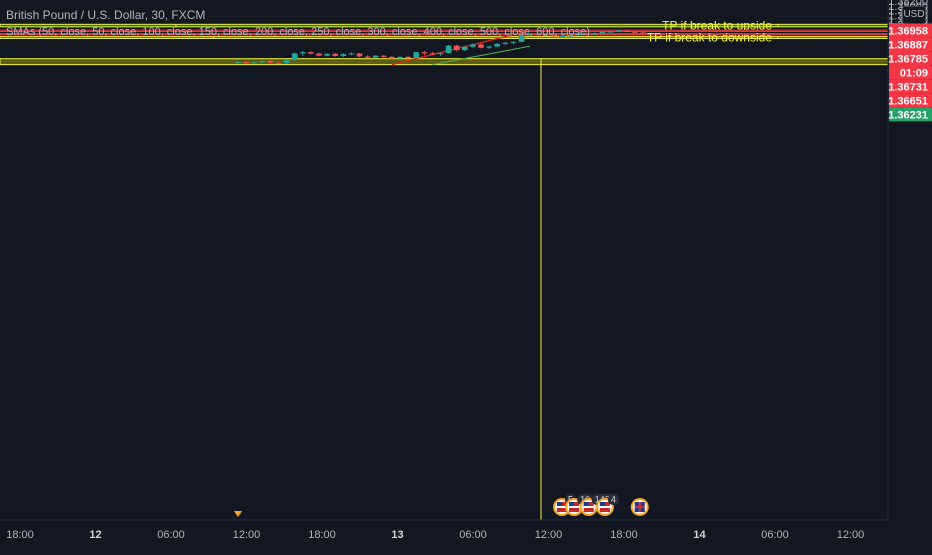  I want to click on price-label-text: 1.36731, so click(908, 87).